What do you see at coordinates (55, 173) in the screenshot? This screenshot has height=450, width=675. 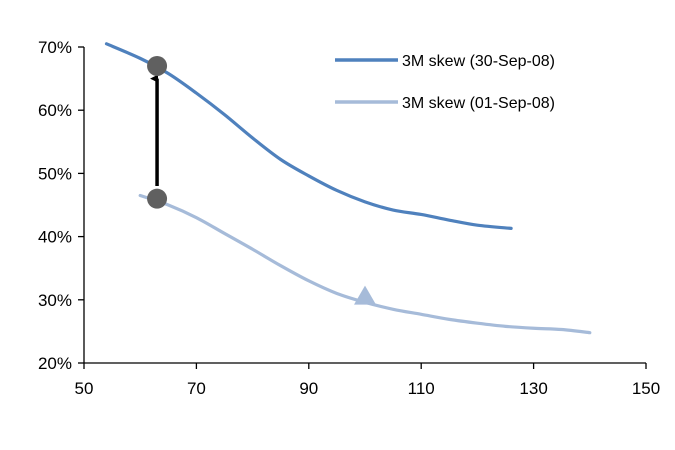 I see `y-tick-label: 50%` at bounding box center [55, 173].